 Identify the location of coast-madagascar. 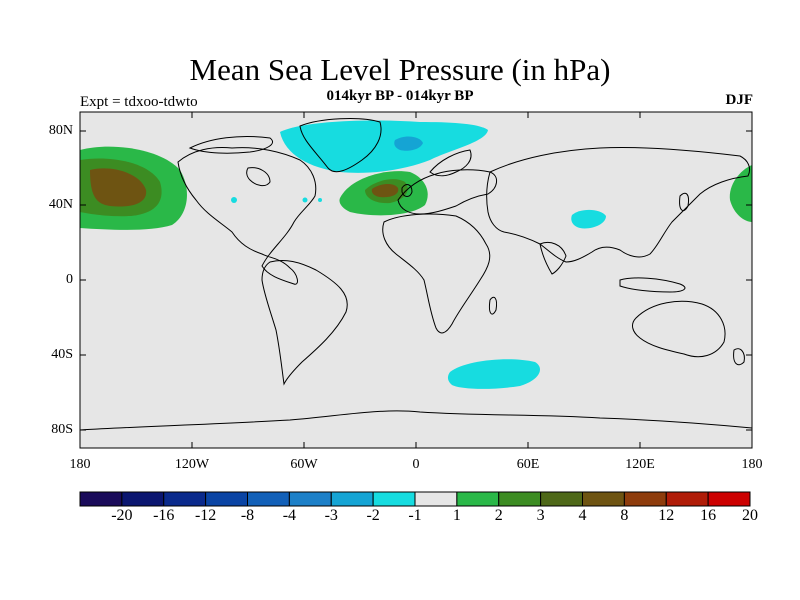
(493, 305).